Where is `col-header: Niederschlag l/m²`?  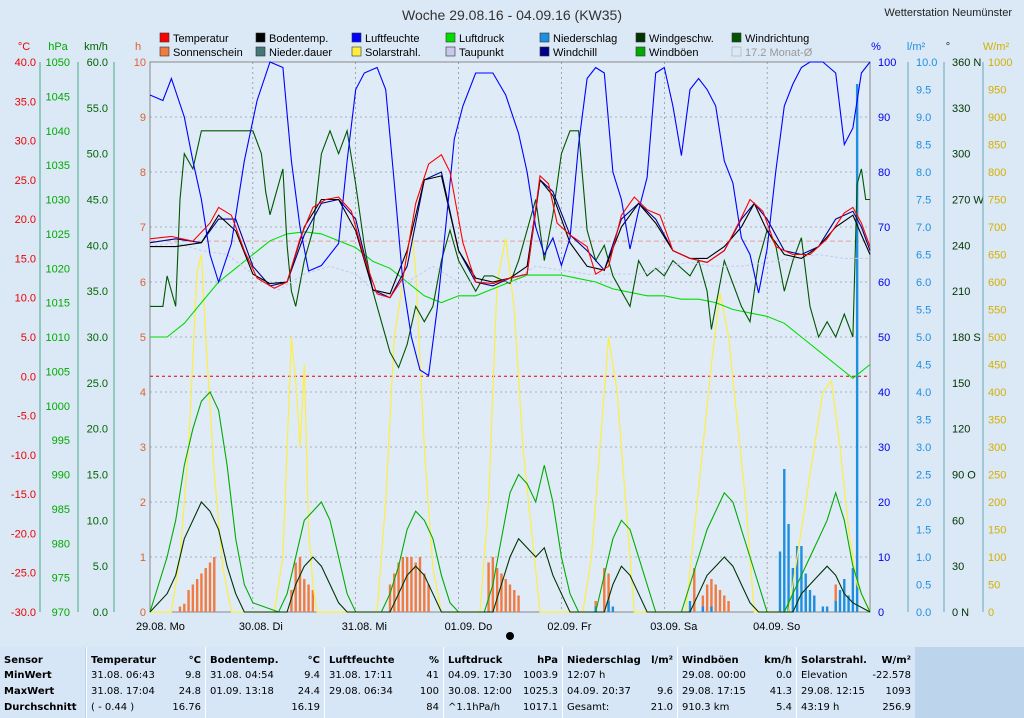
col-header: Niederschlag l/m² is located at coordinates (620, 661).